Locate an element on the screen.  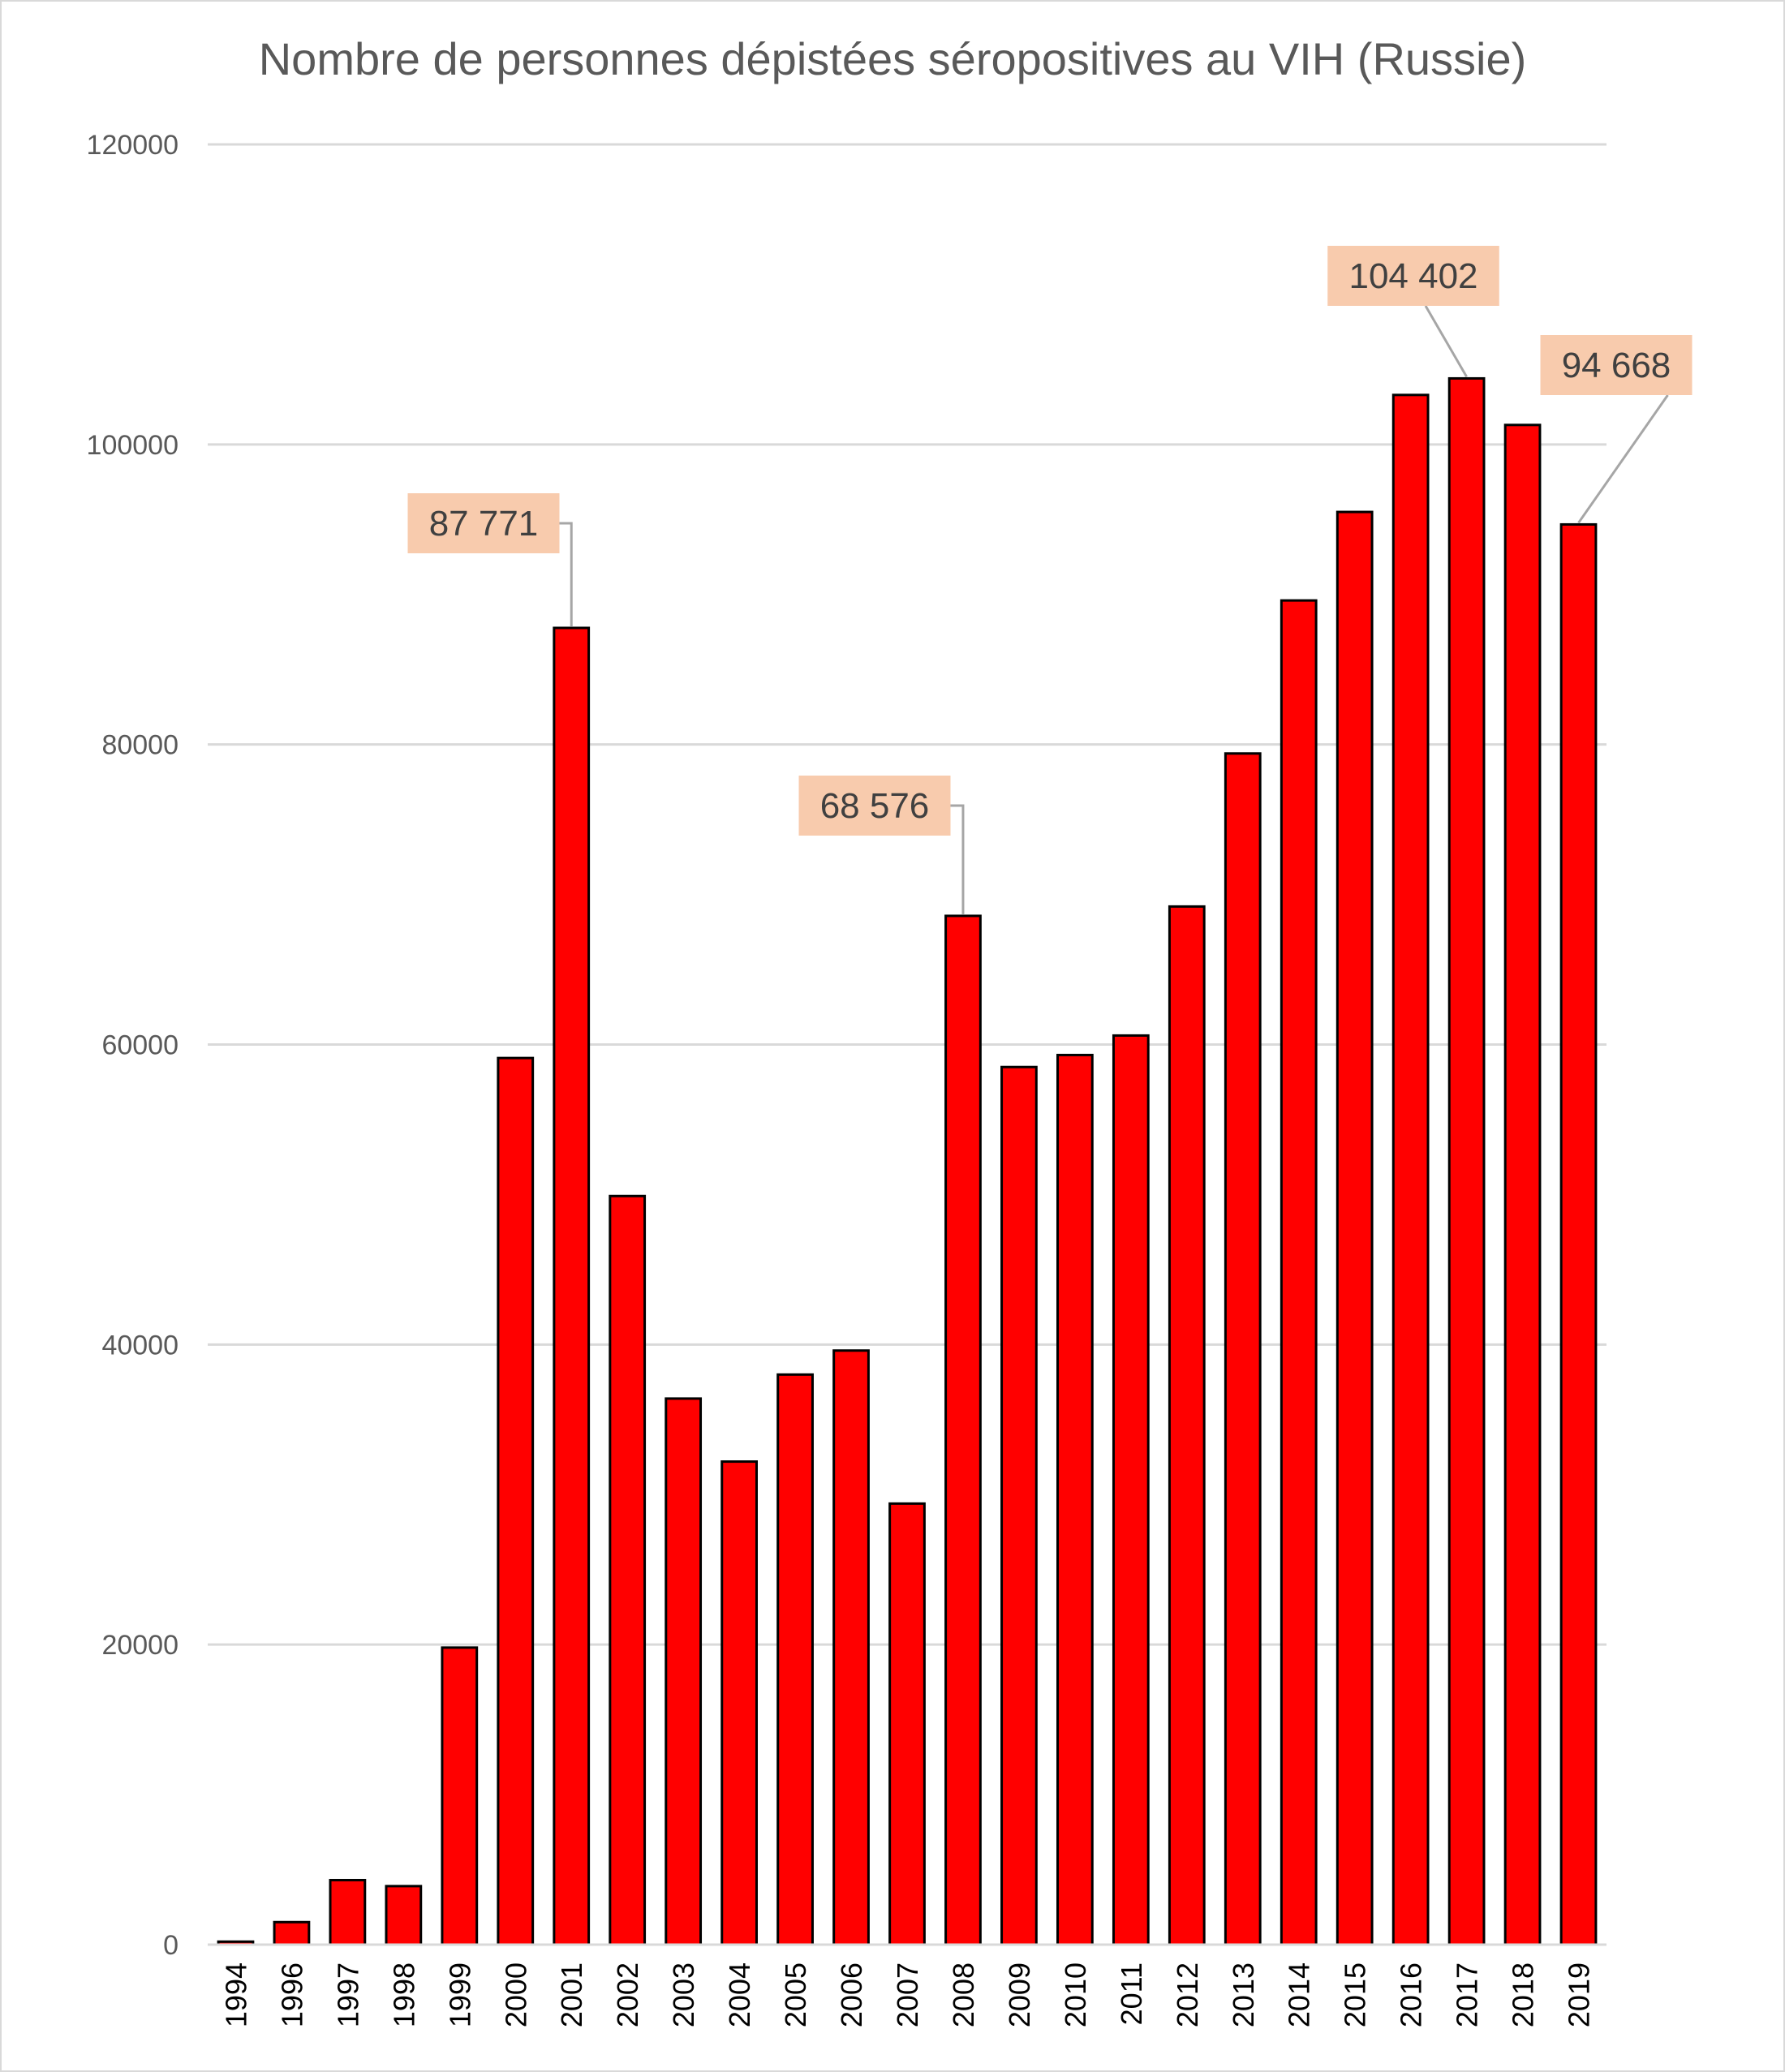
x-tick-label: 2012 is located at coordinates (1187, 1994).